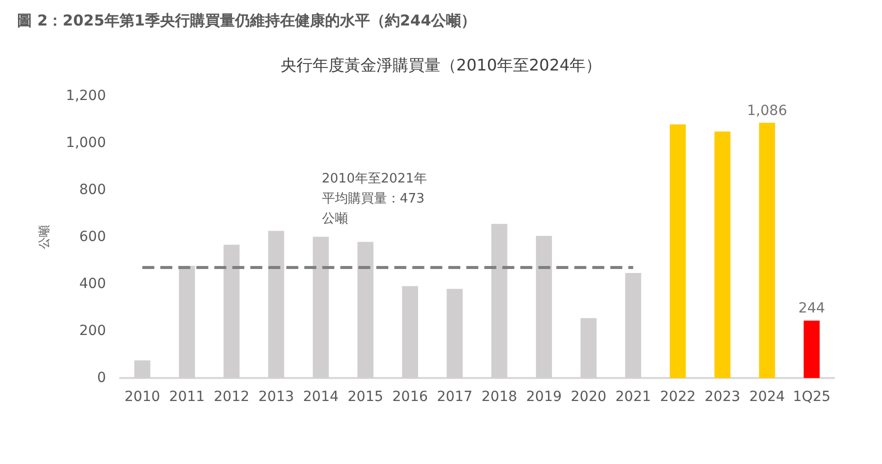 This screenshot has width=882, height=464. Describe the element at coordinates (101, 378) in the screenshot. I see `y-tick-label: 0` at that location.